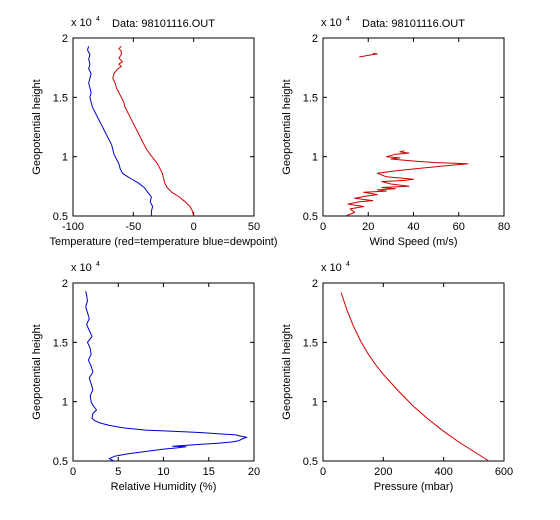  Describe the element at coordinates (413, 242) in the screenshot. I see `x-axis-label: Wind Speed (m/s)` at that location.